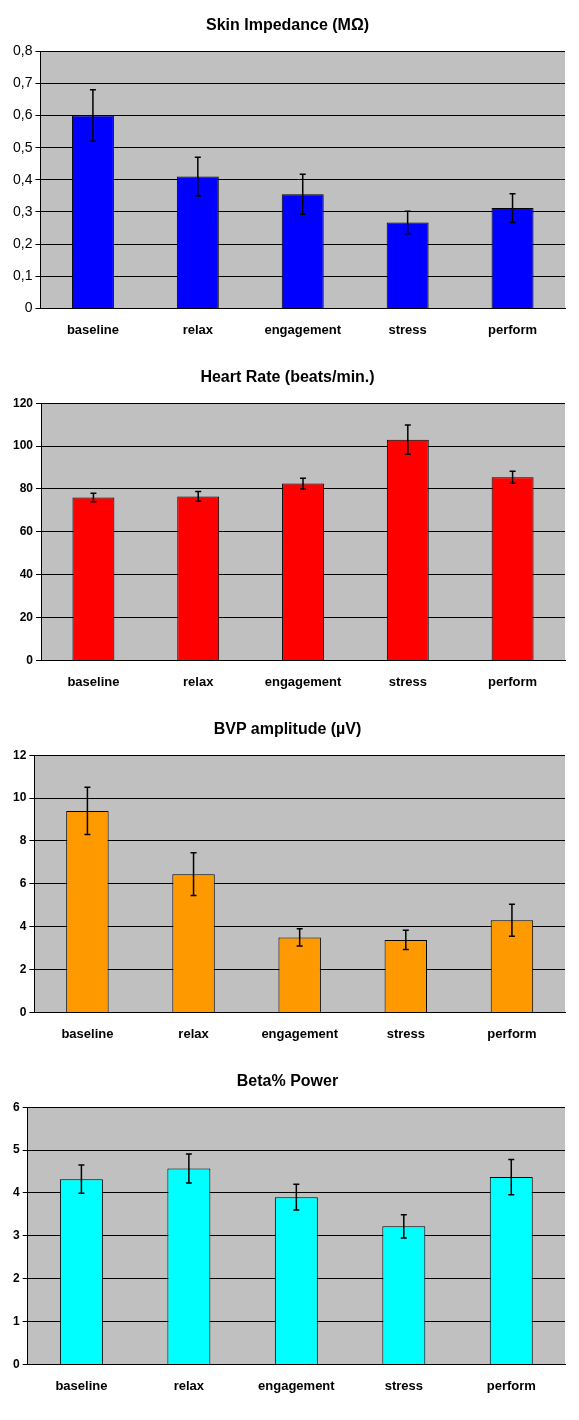 The height and width of the screenshot is (1420, 579). Describe the element at coordinates (22, 50) in the screenshot. I see `y-tick-label: 0,8` at that location.